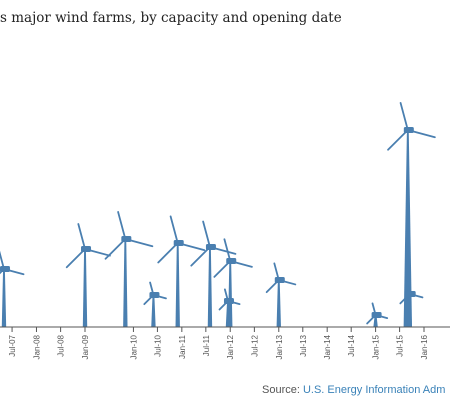 The image size is (450, 400). I want to click on source-link: U.S. Energy Information Adm, so click(374, 390).